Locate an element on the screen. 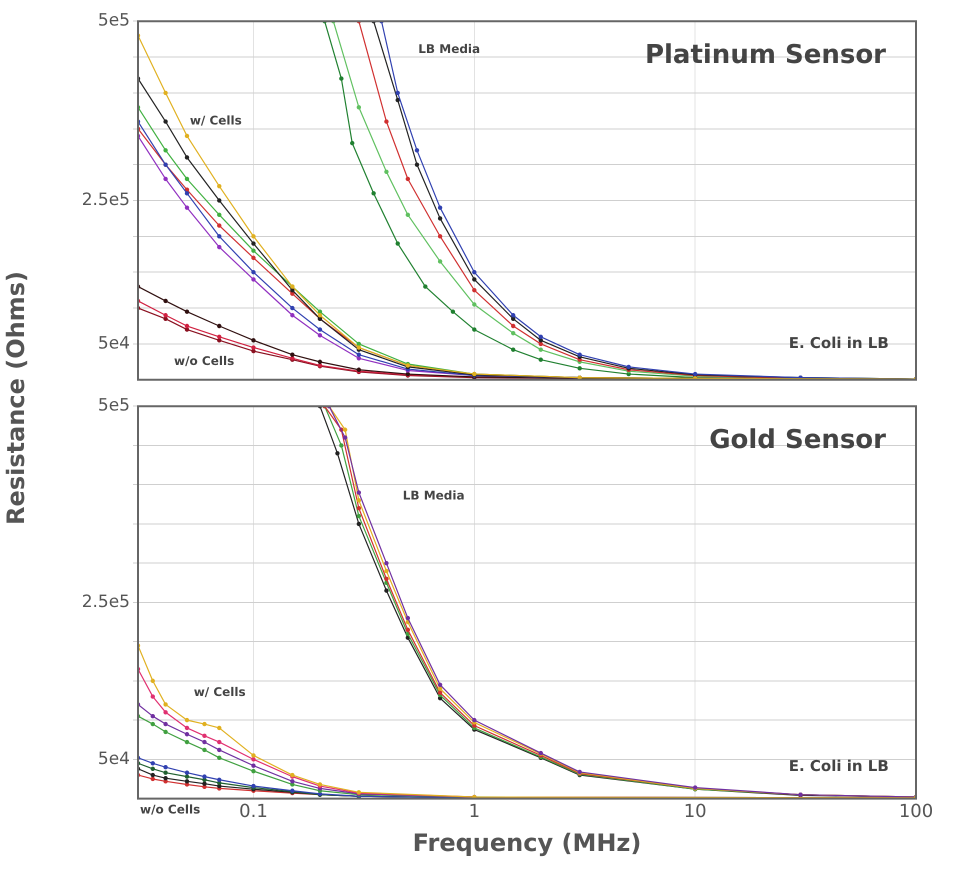 This screenshot has height=871, width=953. x-tick-label: 0.1 is located at coordinates (253, 811).